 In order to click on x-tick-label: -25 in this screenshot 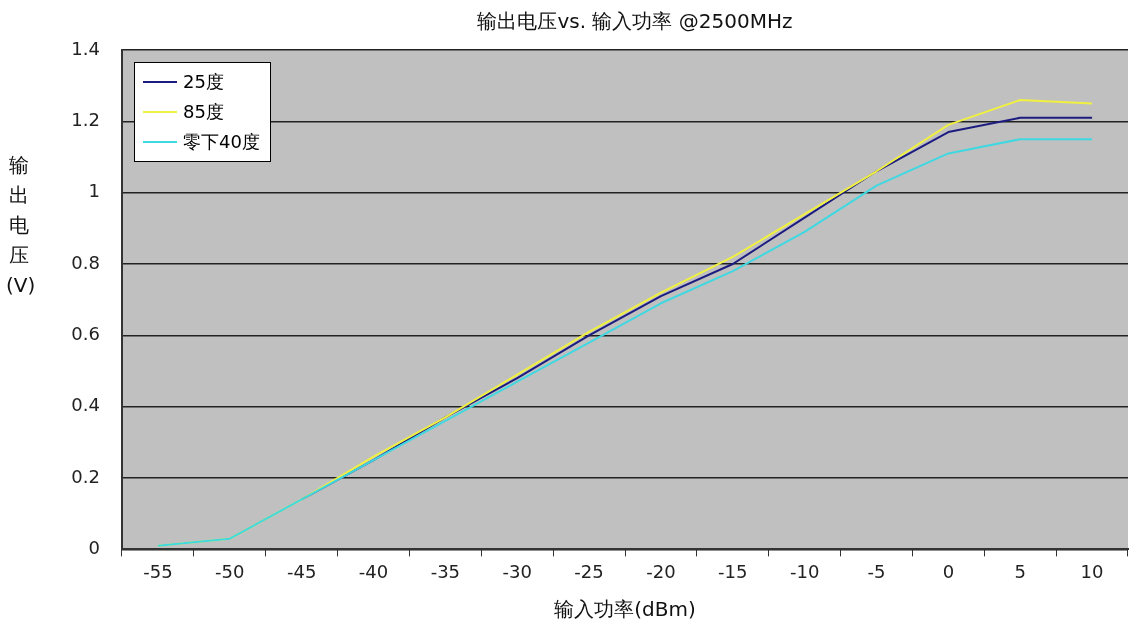, I will do `click(589, 571)`.